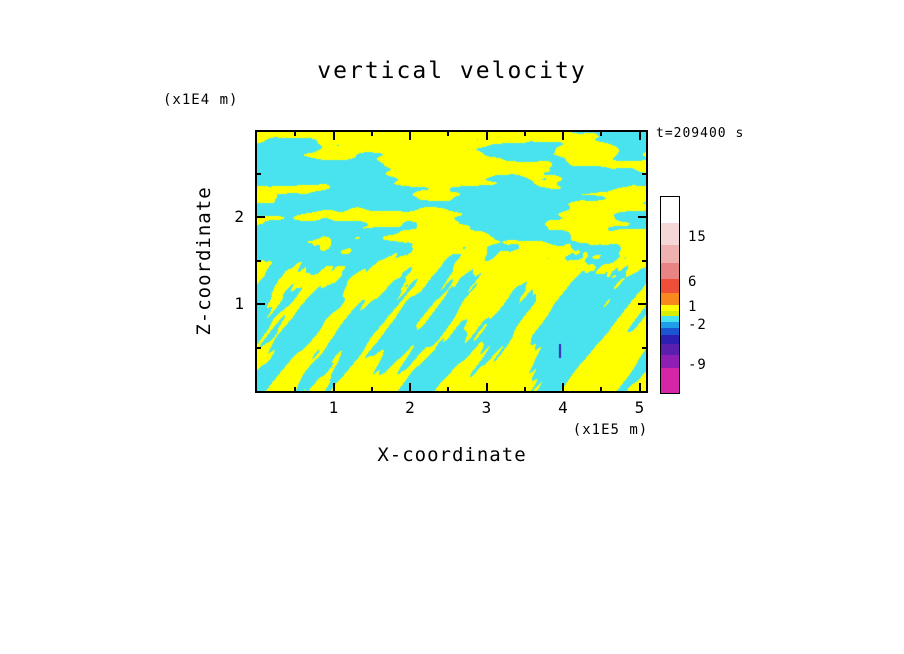 The width and height of the screenshot is (904, 654). Describe the element at coordinates (610, 430) in the screenshot. I see `x-axis-units: (x1E5 m)` at that location.